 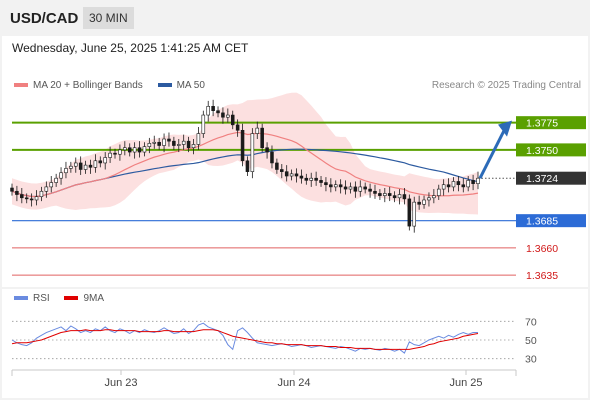 I want to click on rsi-tick-label: 30, so click(x=531, y=360).